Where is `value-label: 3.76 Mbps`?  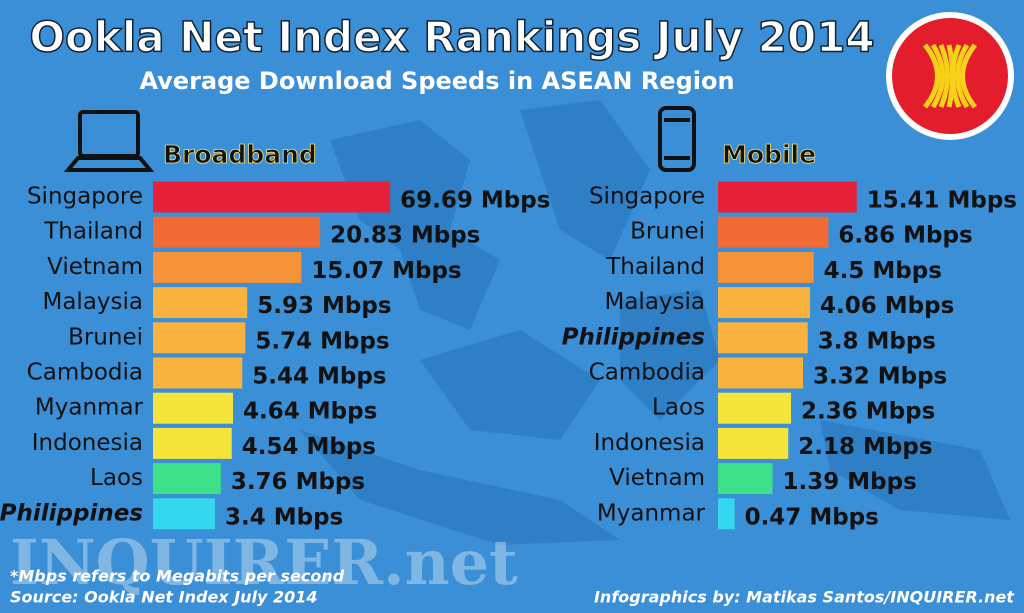
value-label: 3.76 Mbps is located at coordinates (298, 482).